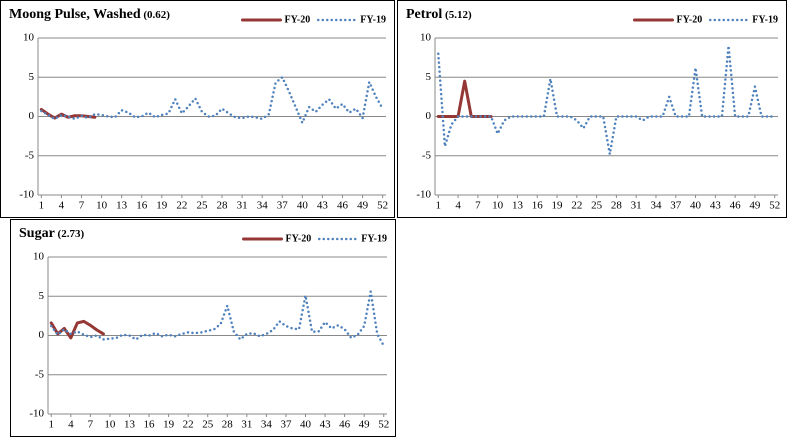 This screenshot has height=441, width=793. I want to click on subtitle-text: (5.12), so click(458, 15).